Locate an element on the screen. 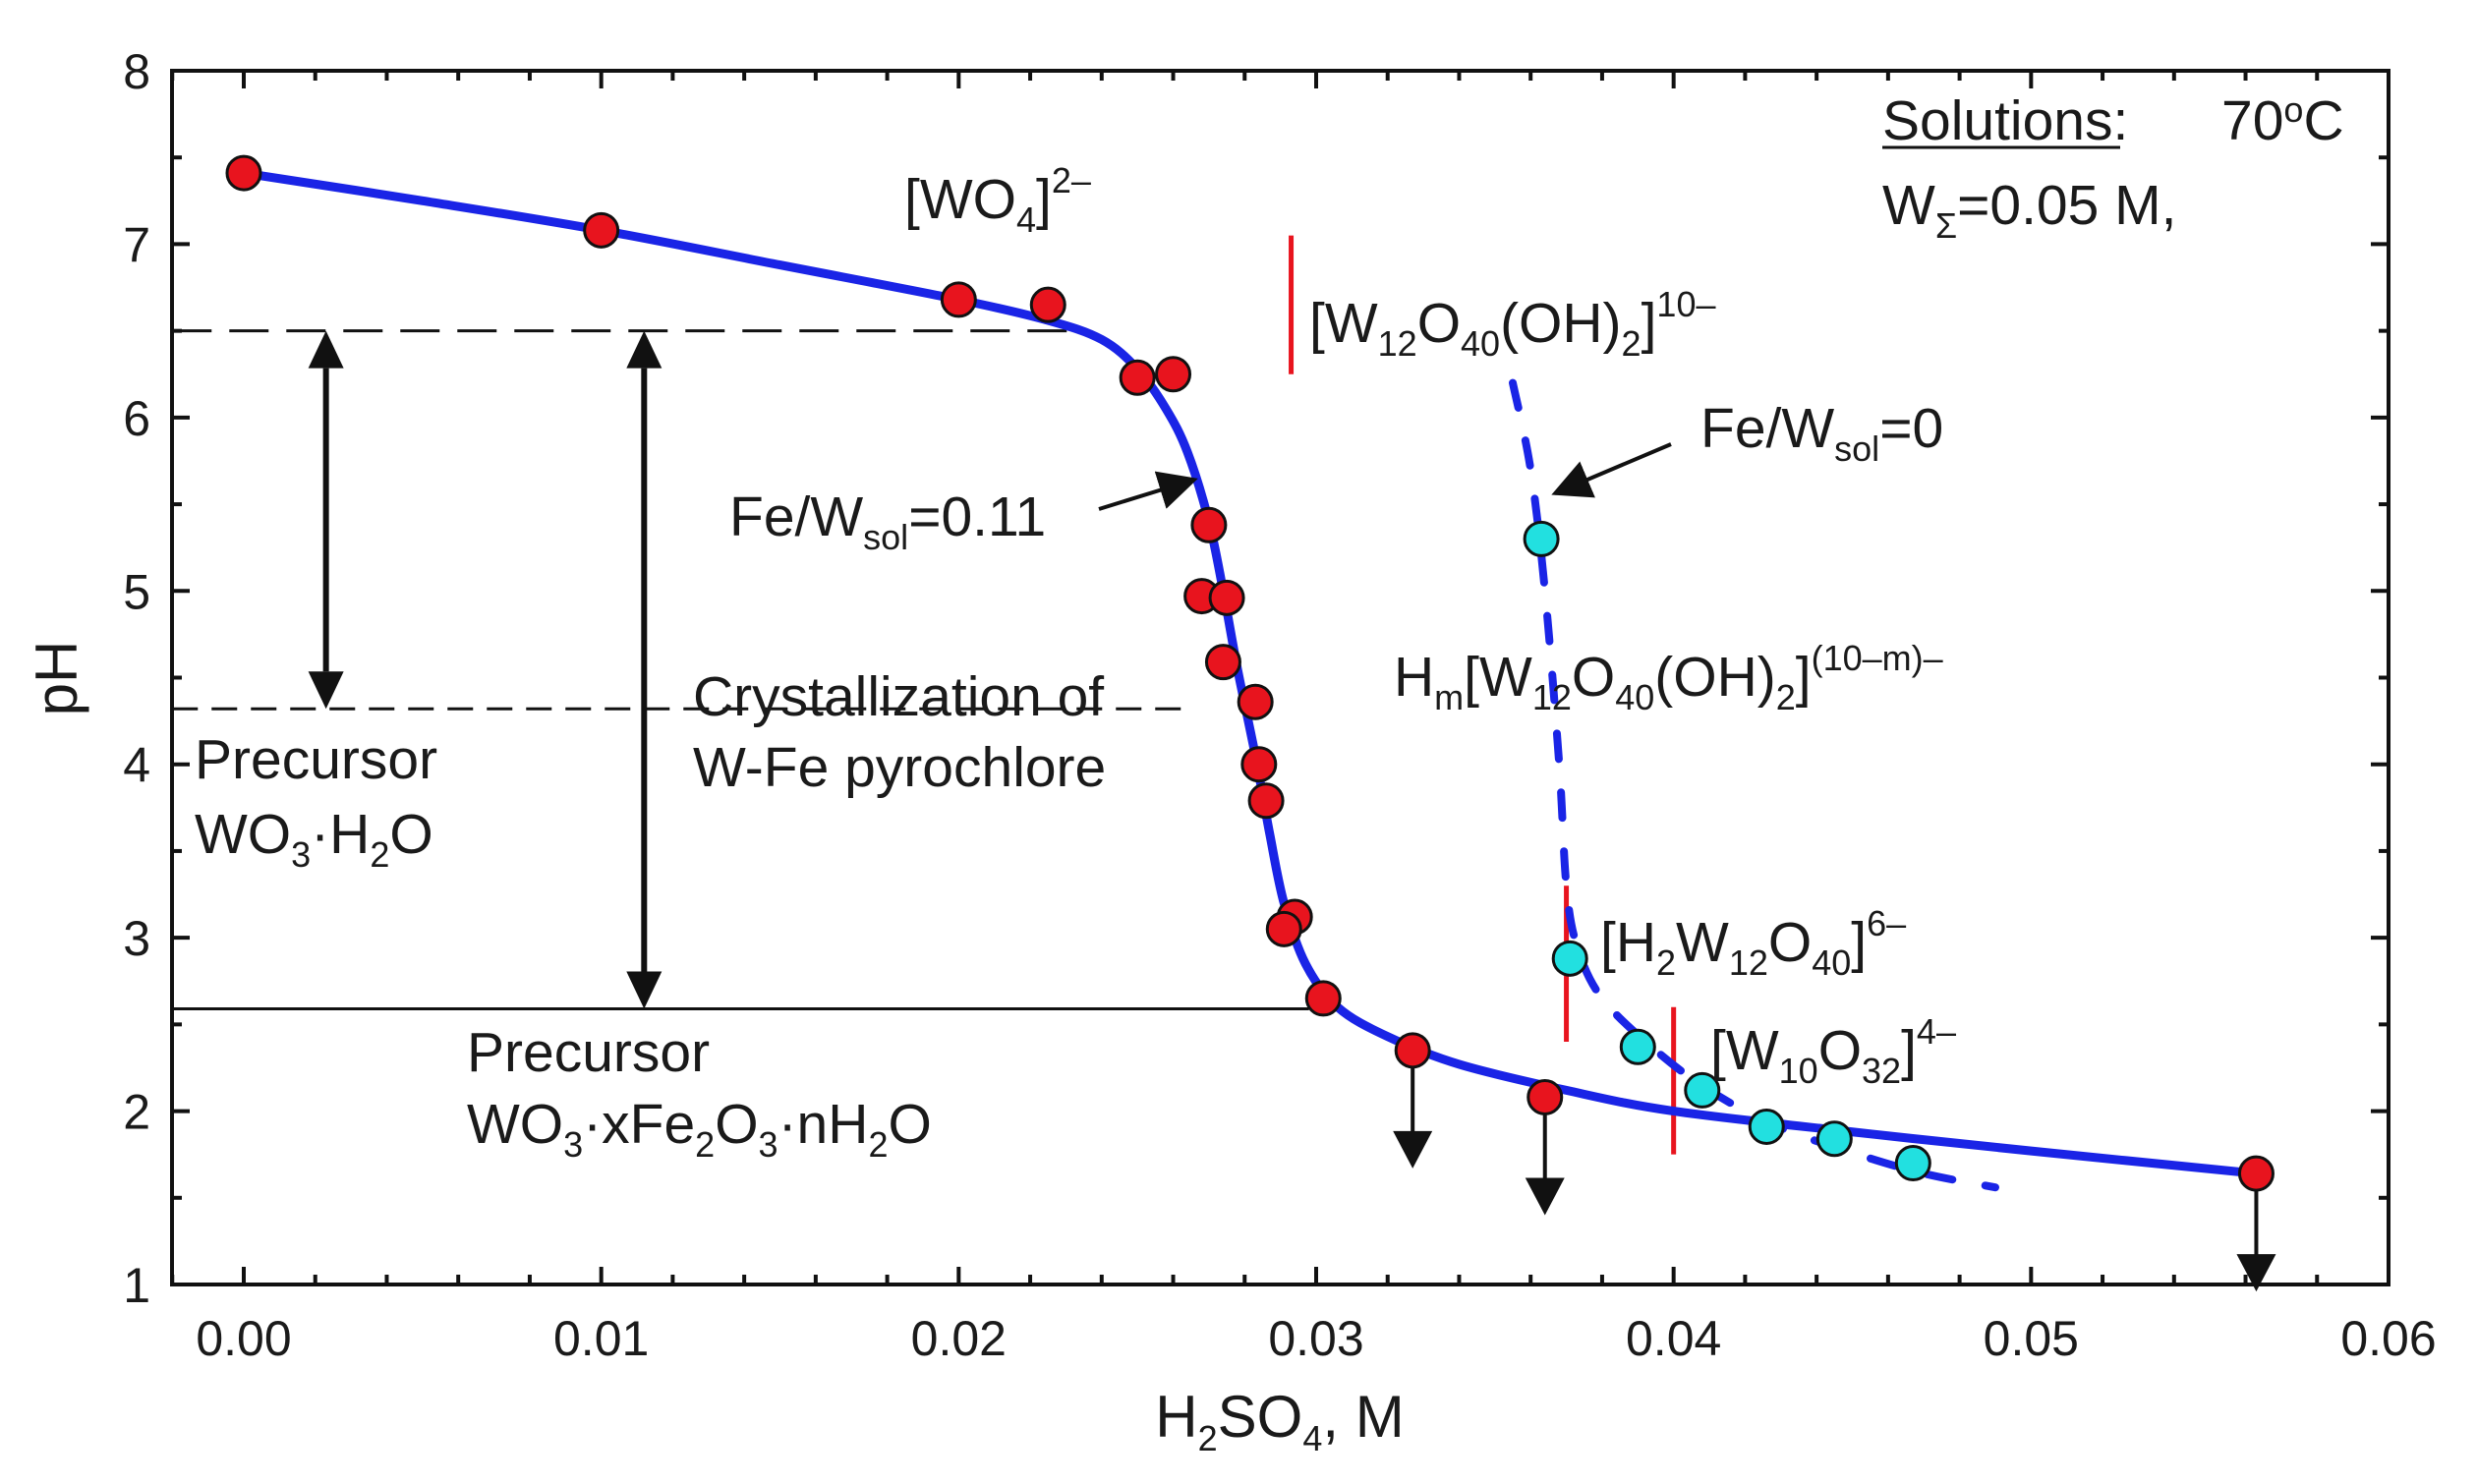  range-arrows is located at coordinates (485, 669).